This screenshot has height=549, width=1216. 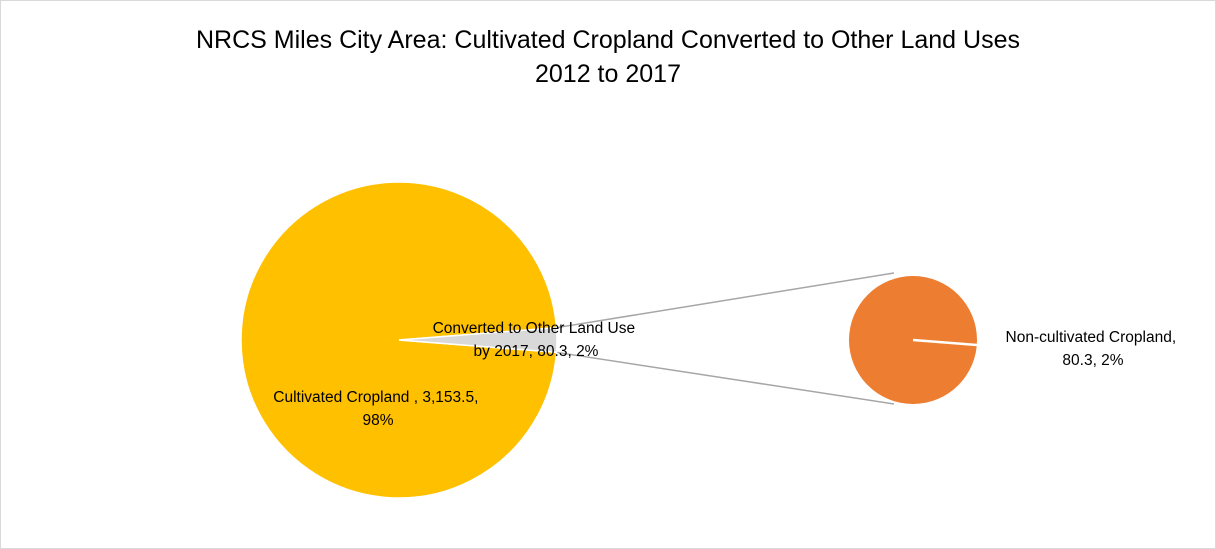 I want to click on label-converted-line-1: Converted to Other Land Use, so click(x=534, y=328).